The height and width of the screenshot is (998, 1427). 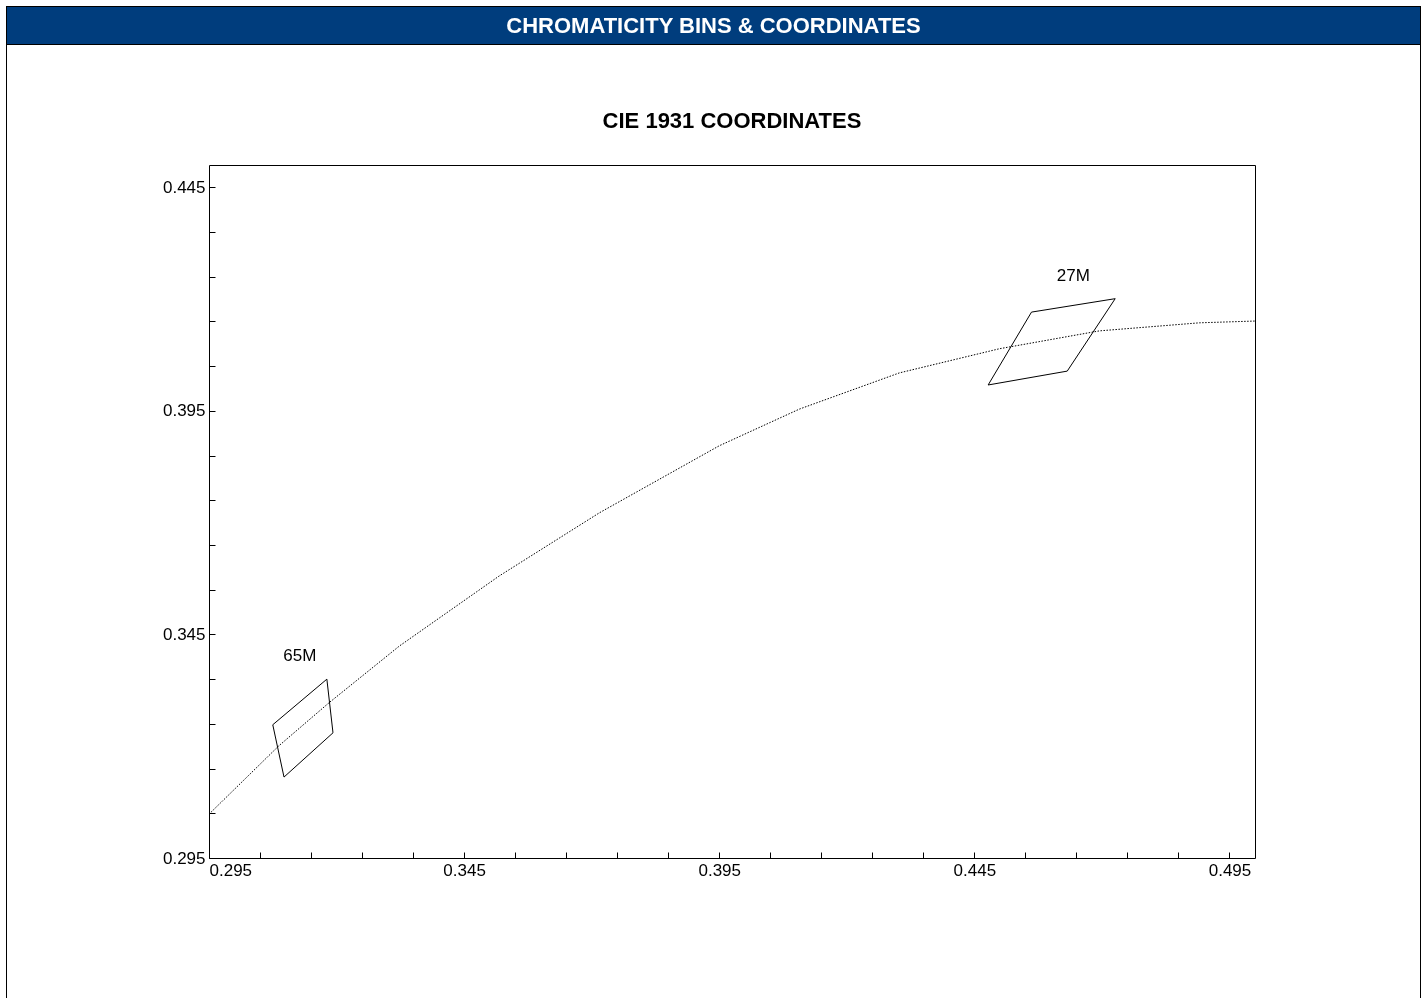 What do you see at coordinates (720, 870) in the screenshot?
I see `x-tick-label: 0.395` at bounding box center [720, 870].